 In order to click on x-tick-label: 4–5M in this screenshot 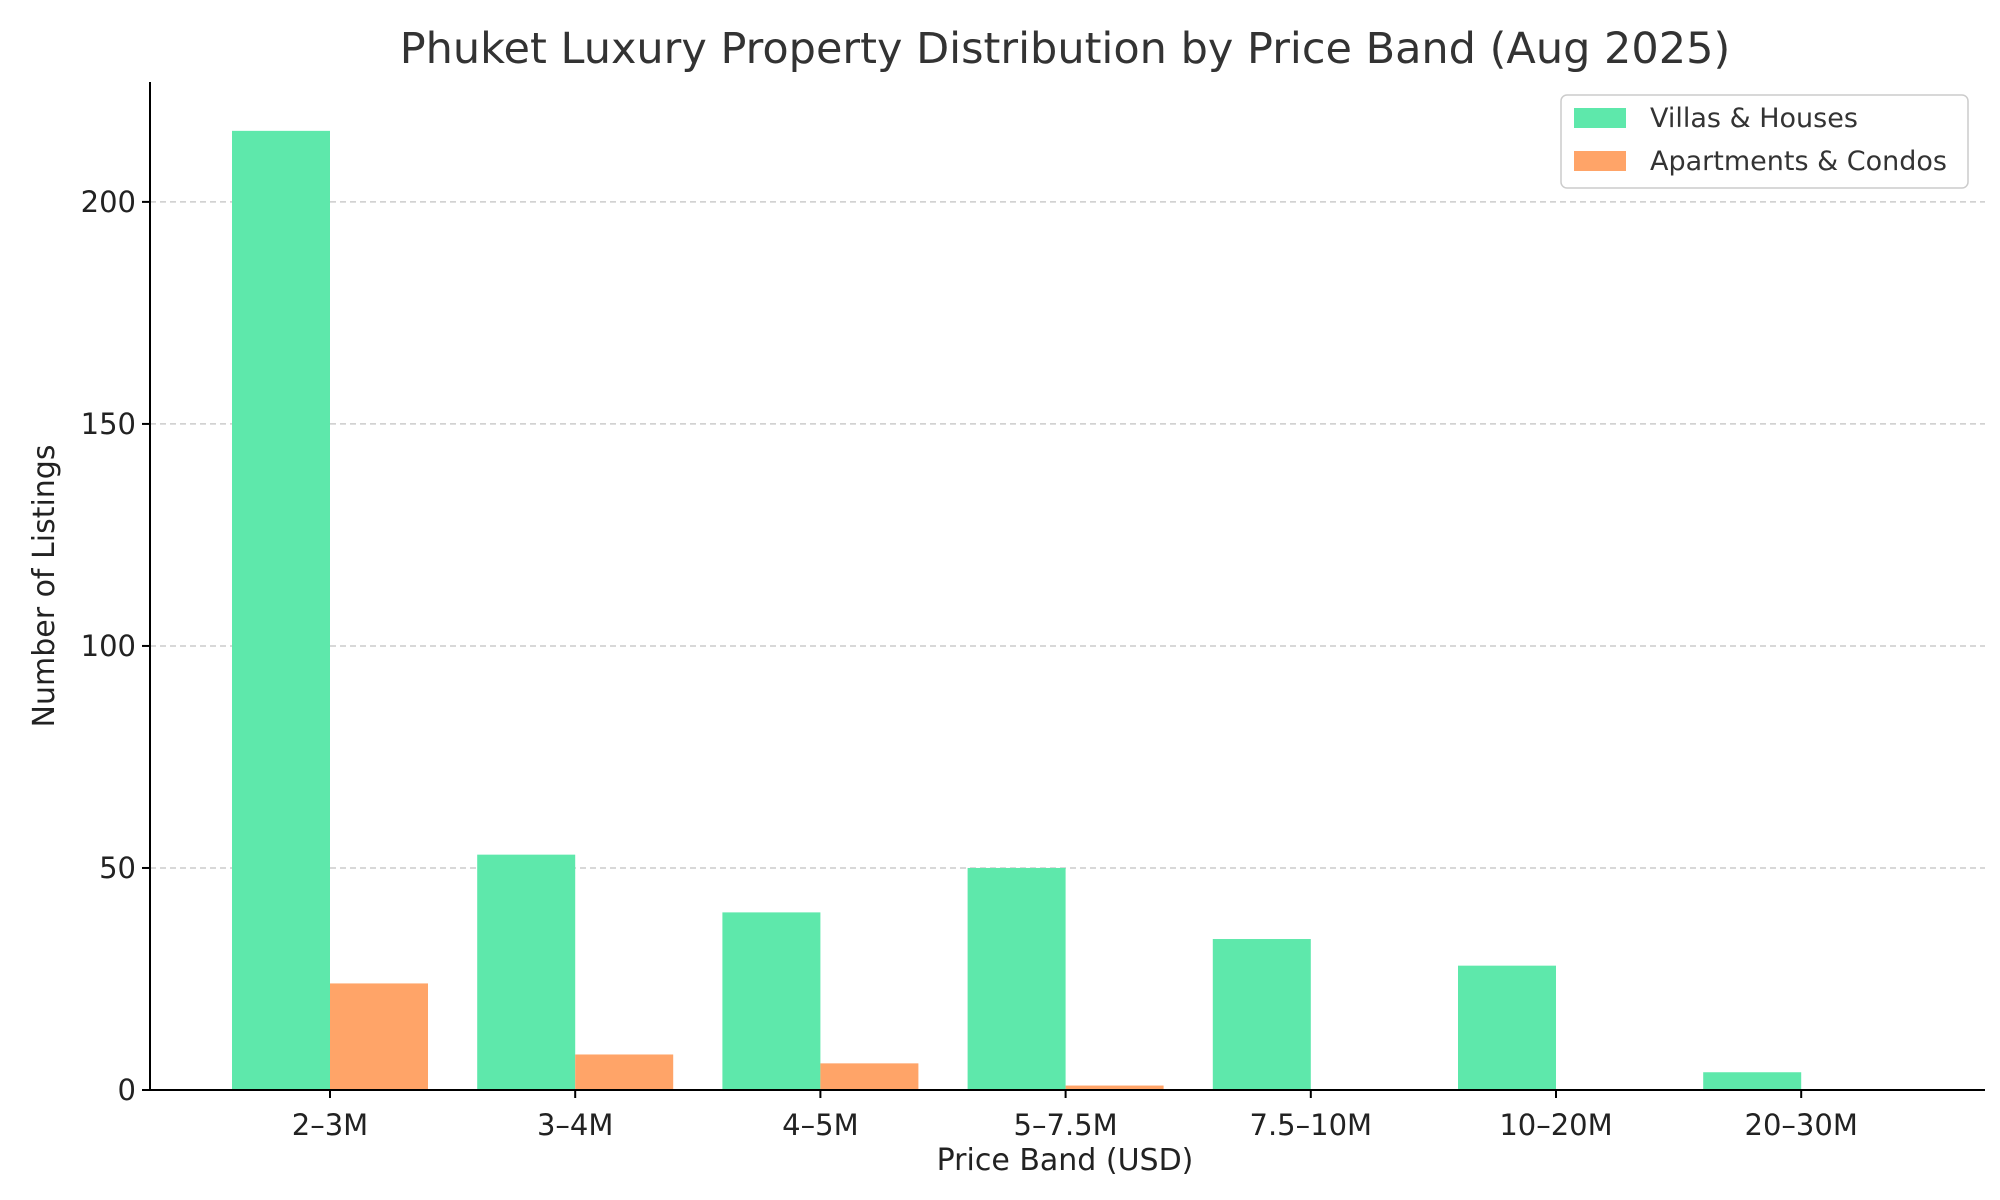, I will do `click(820, 1125)`.